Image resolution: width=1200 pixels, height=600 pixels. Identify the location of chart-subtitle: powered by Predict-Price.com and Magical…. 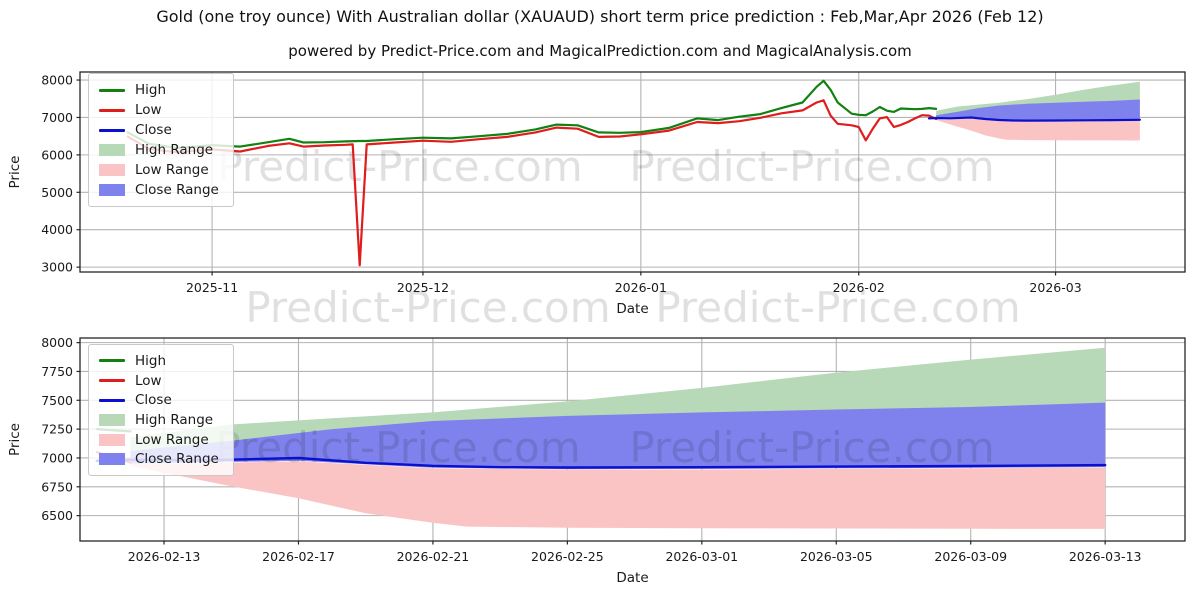
(600, 51).